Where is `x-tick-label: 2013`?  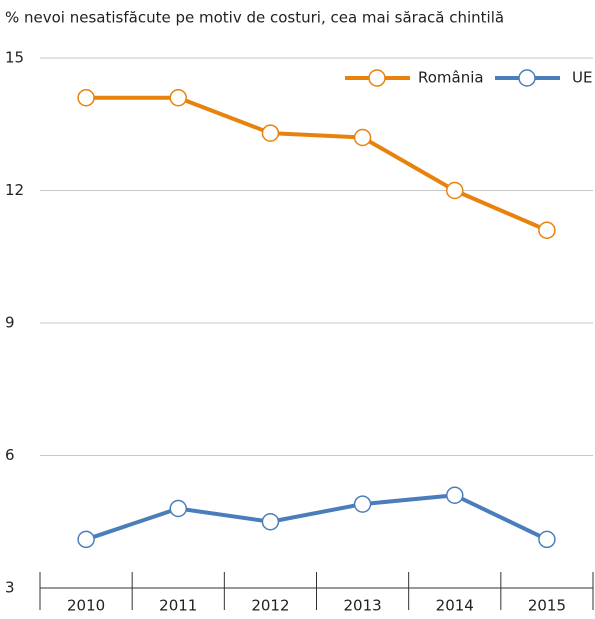 x-tick-label: 2013 is located at coordinates (362, 606).